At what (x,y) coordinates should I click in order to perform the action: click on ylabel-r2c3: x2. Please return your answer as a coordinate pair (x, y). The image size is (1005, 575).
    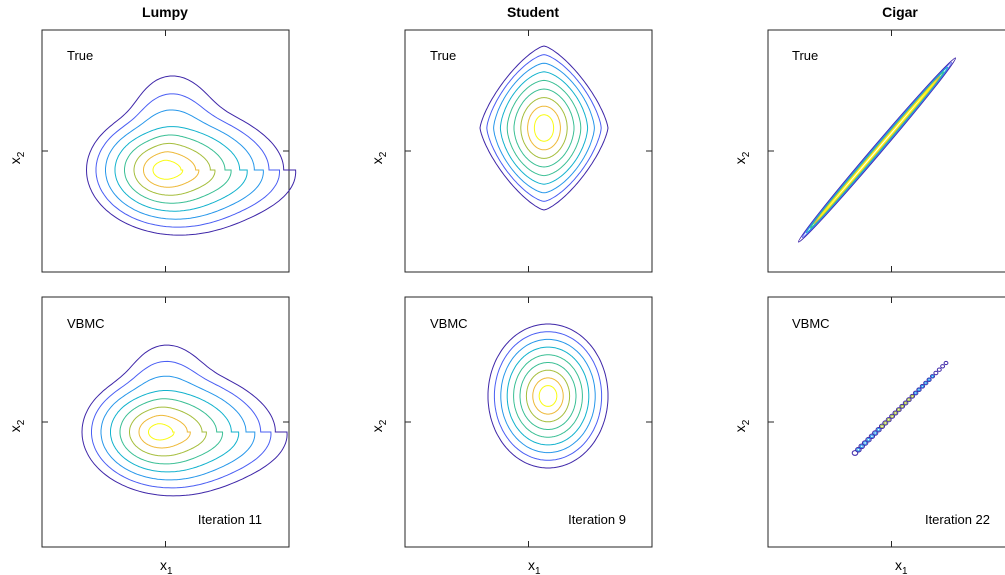
    Looking at the image, I should click on (742, 425).